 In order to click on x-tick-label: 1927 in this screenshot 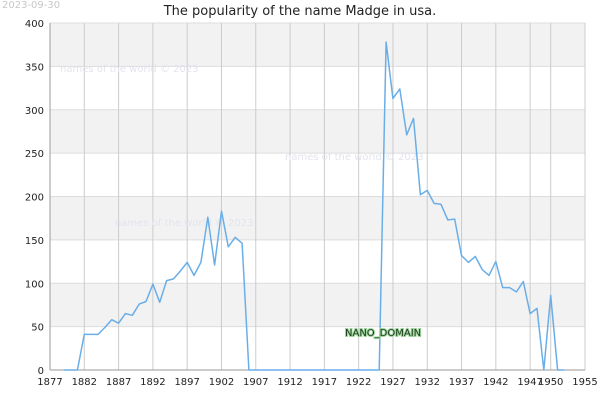, I will do `click(392, 382)`.